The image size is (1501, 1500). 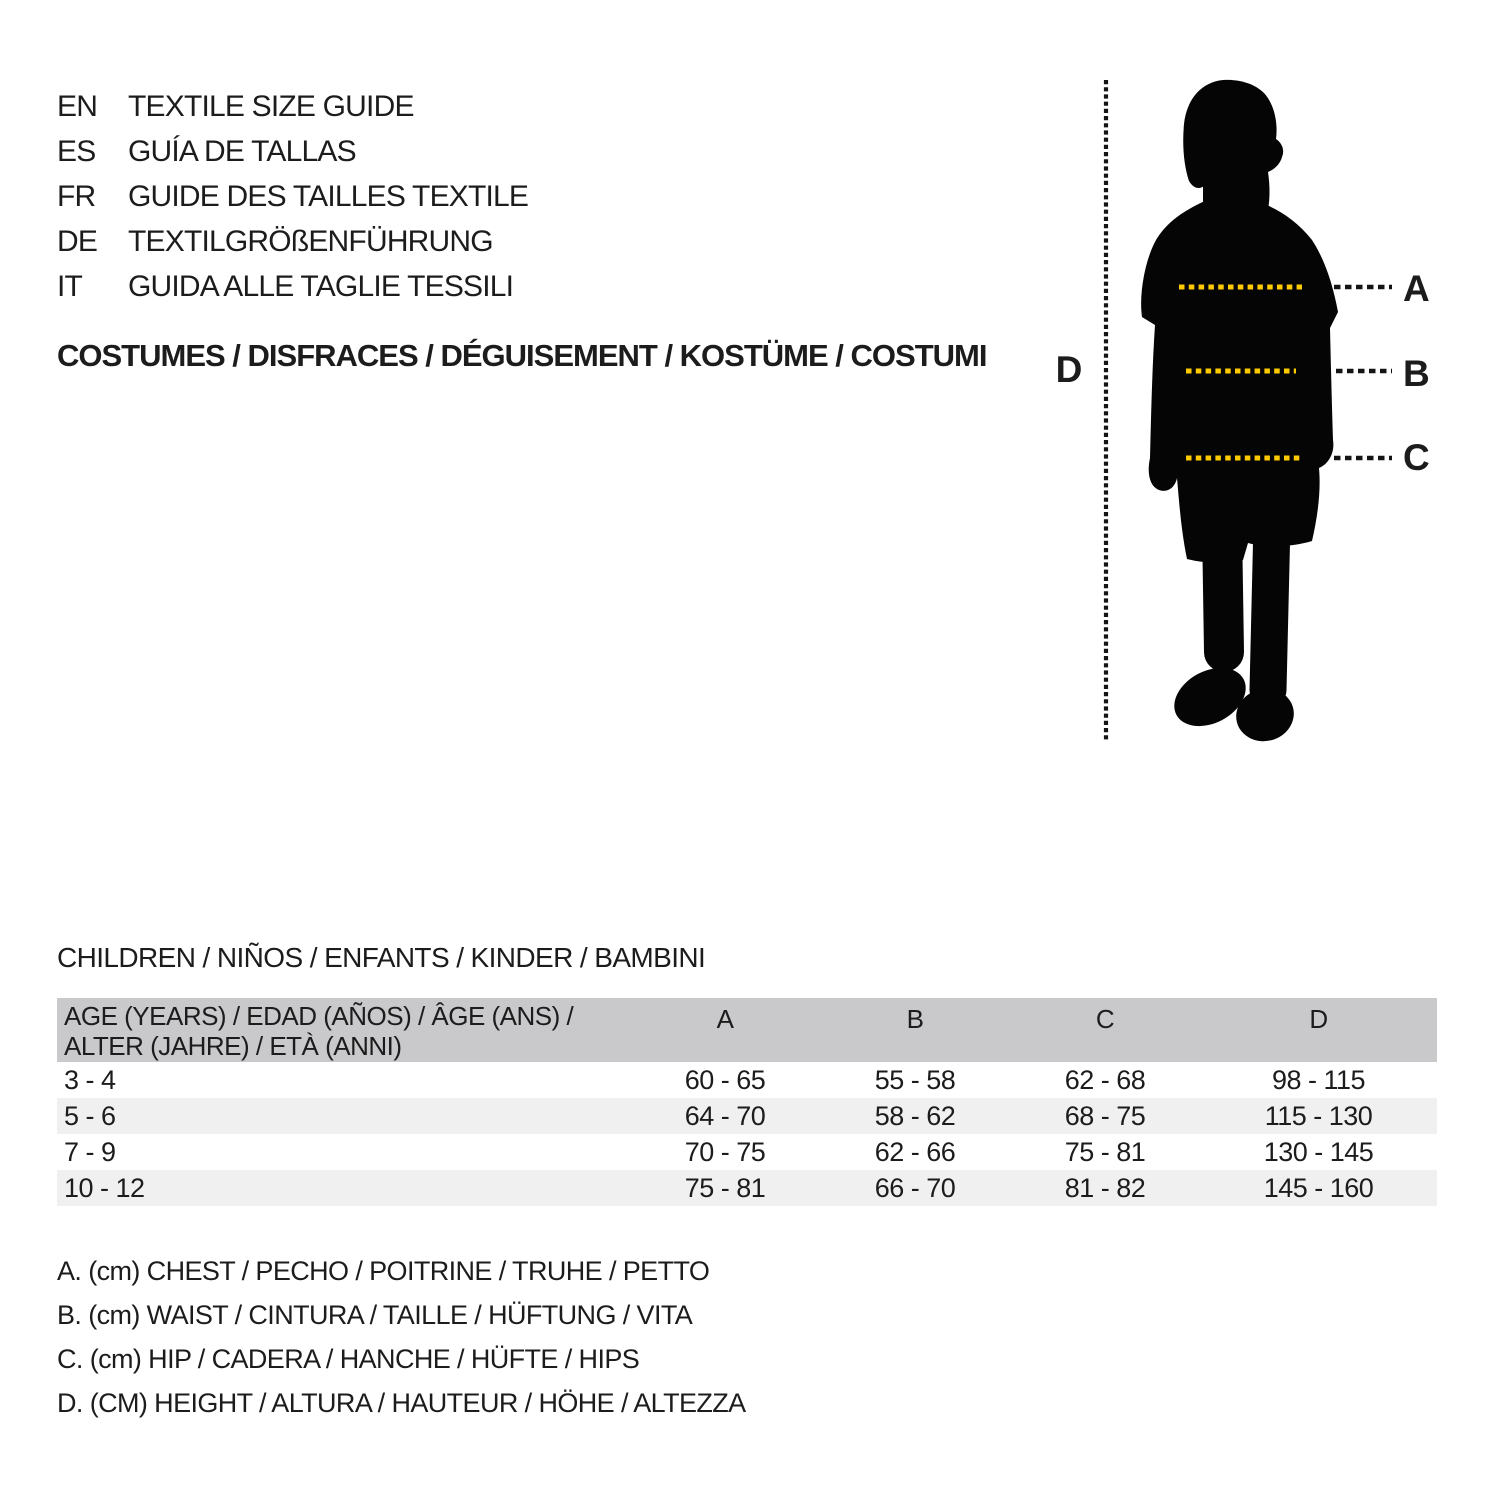 I want to click on silhouette-right-shoe, so click(x=1265, y=715).